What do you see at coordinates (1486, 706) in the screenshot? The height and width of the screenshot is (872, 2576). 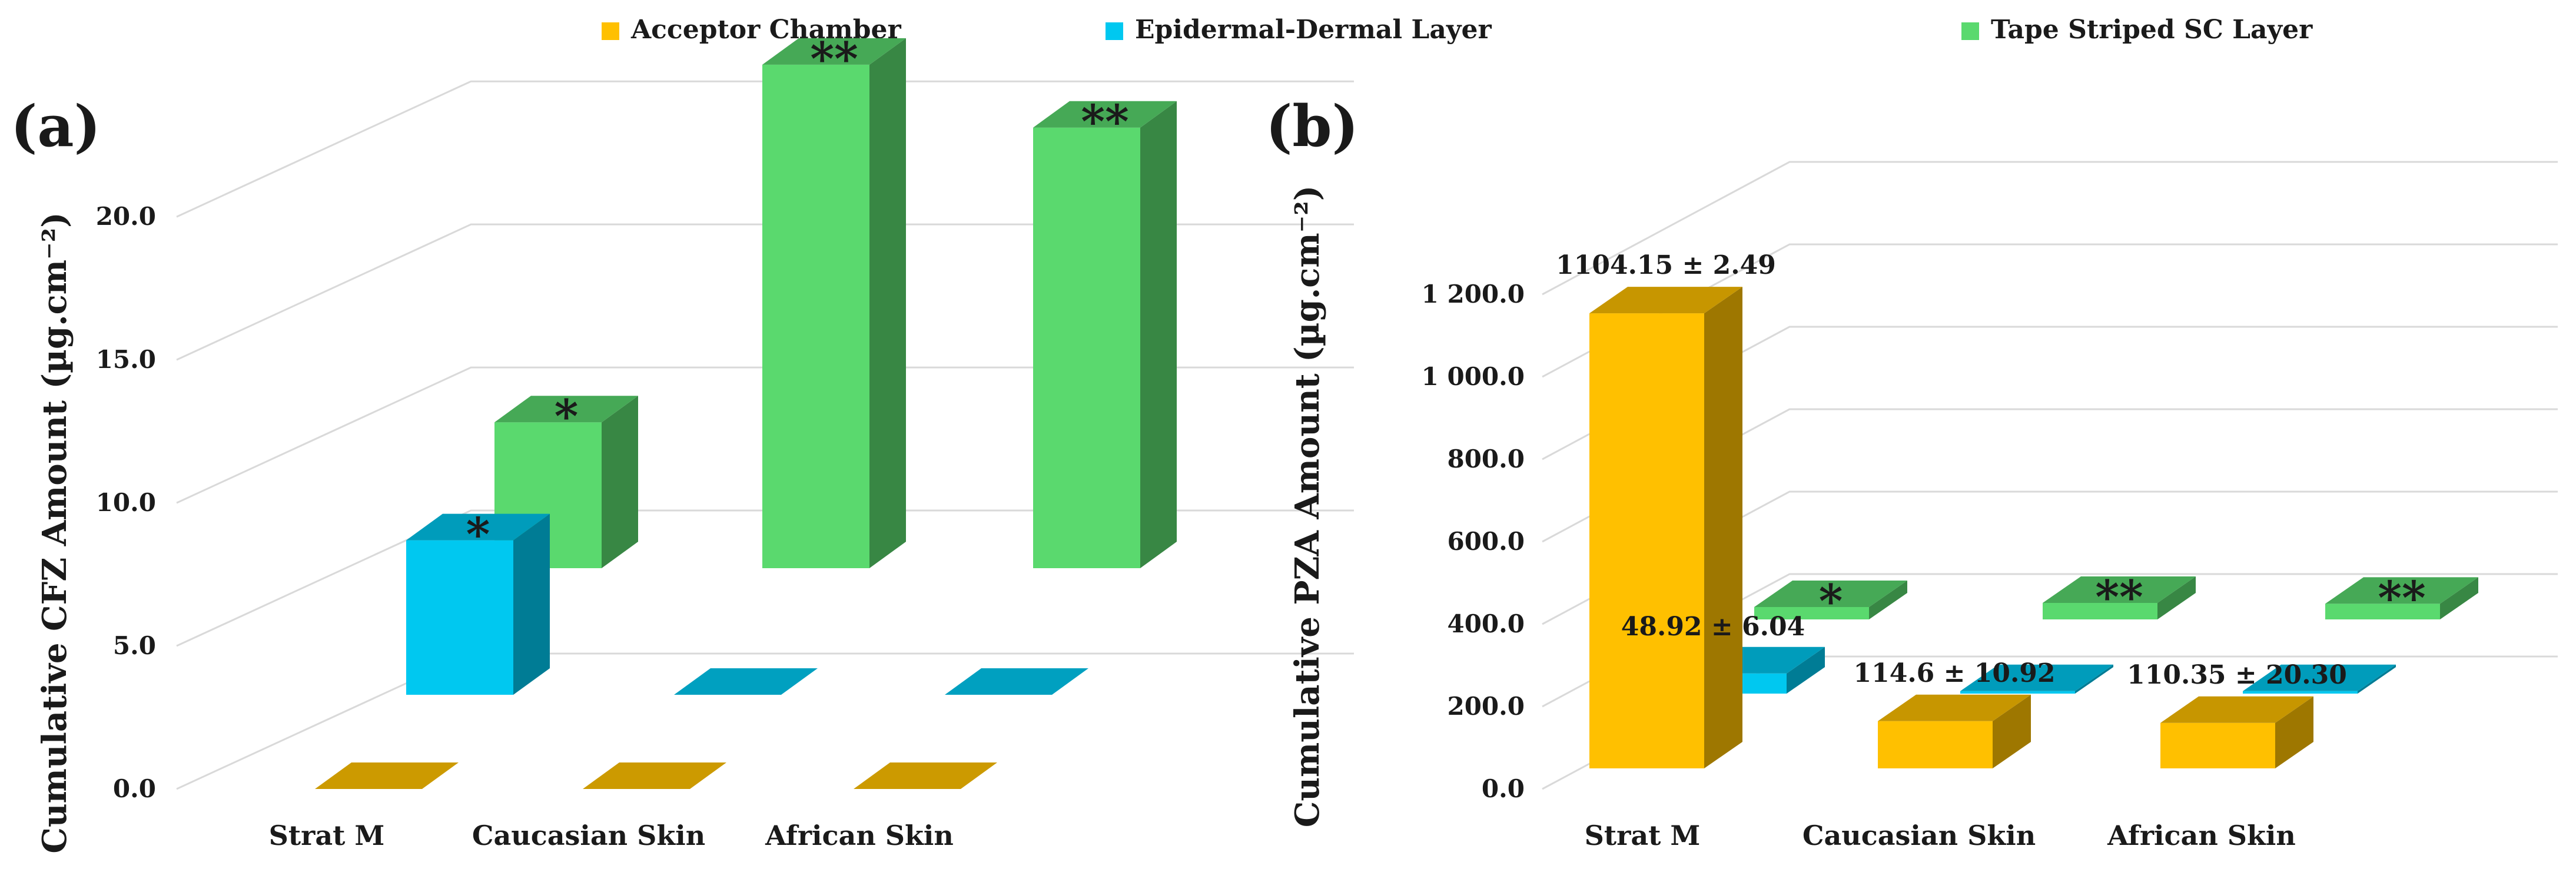 I see `panel-b-ytick: 200.0` at bounding box center [1486, 706].